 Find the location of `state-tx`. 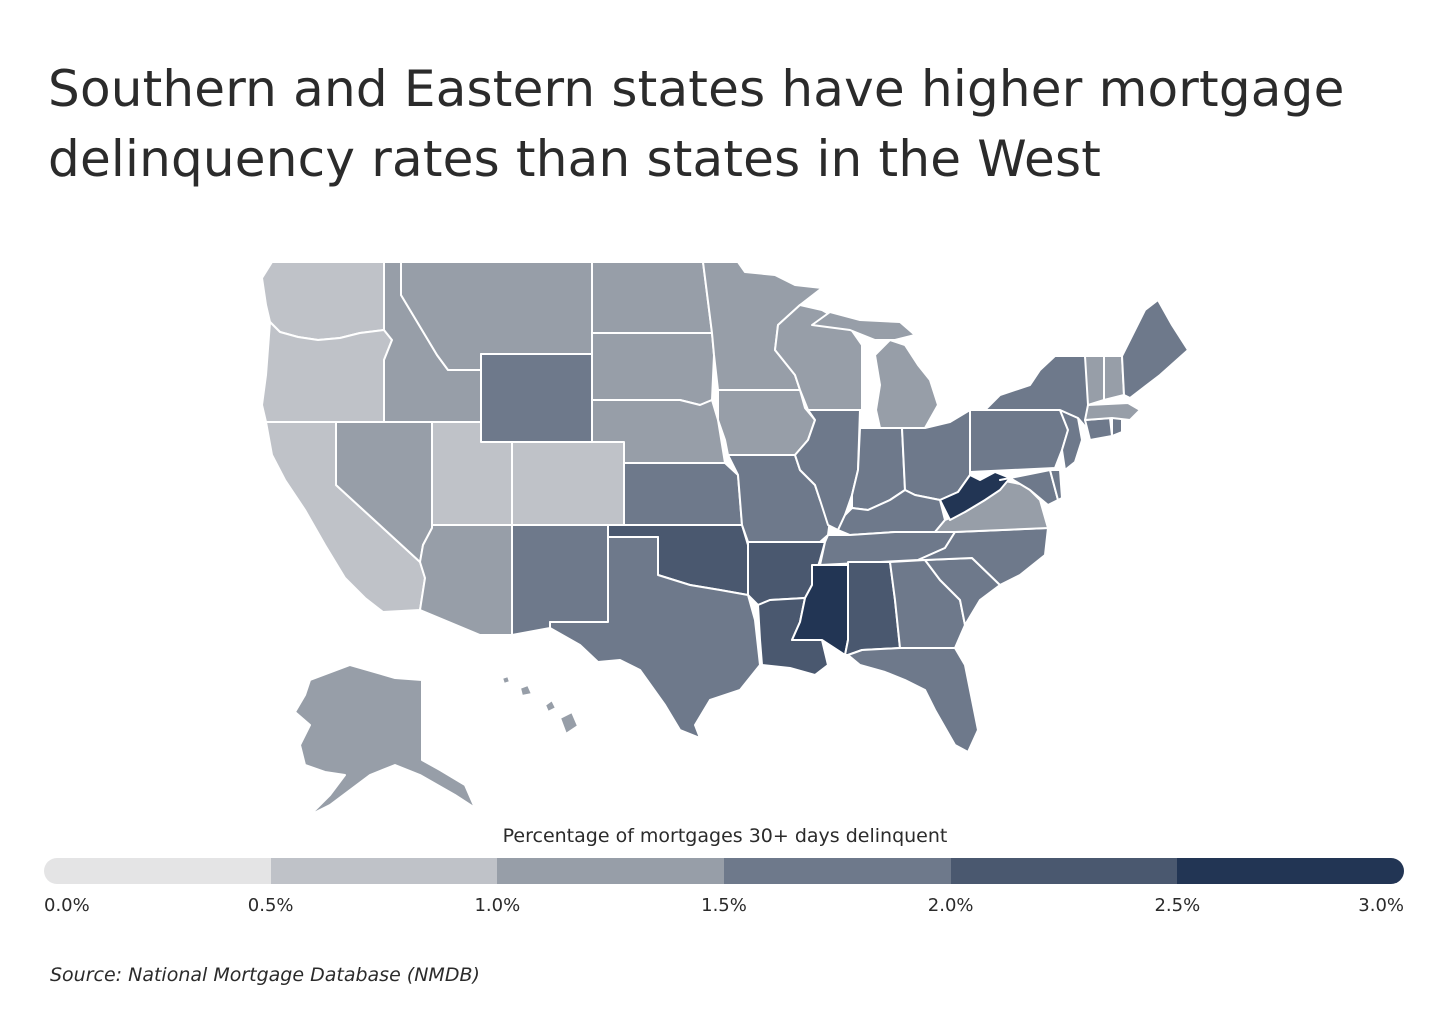

state-tx is located at coordinates (655, 637).